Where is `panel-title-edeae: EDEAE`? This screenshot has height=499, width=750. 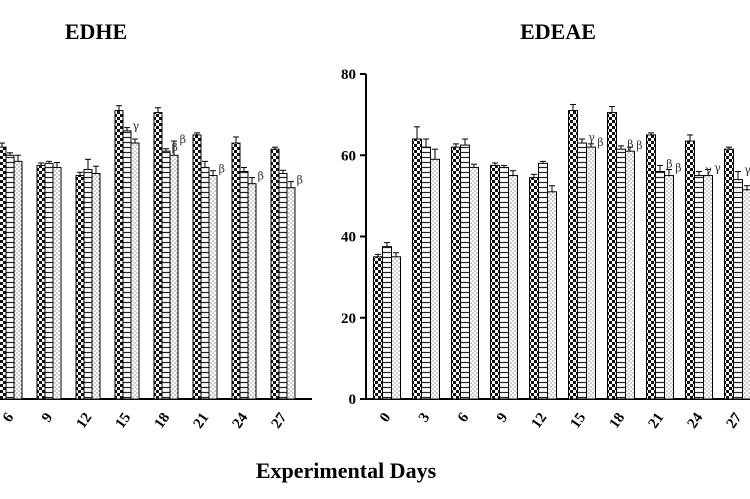 panel-title-edeae: EDEAE is located at coordinates (558, 31).